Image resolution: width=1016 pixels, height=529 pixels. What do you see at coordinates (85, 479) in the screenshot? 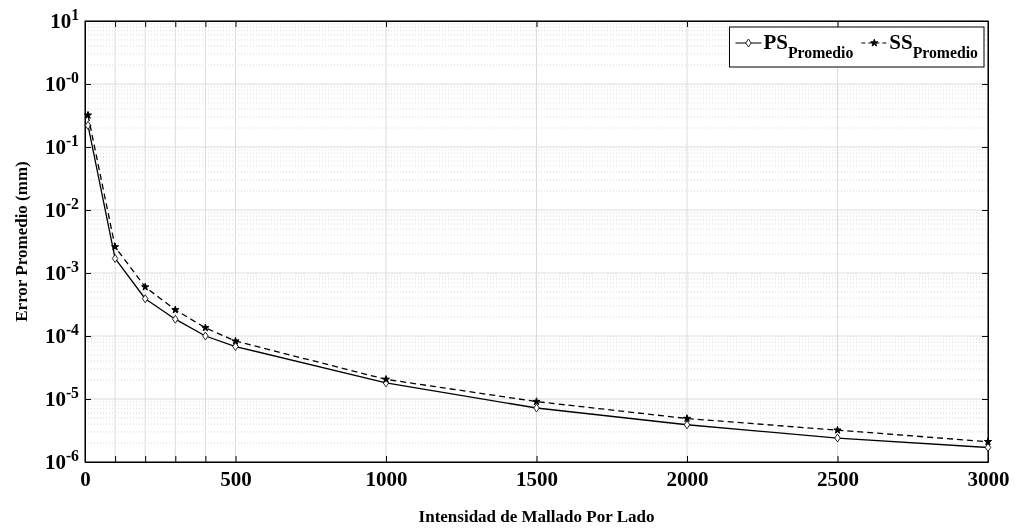
I see `x-tick-label: 0` at bounding box center [85, 479].